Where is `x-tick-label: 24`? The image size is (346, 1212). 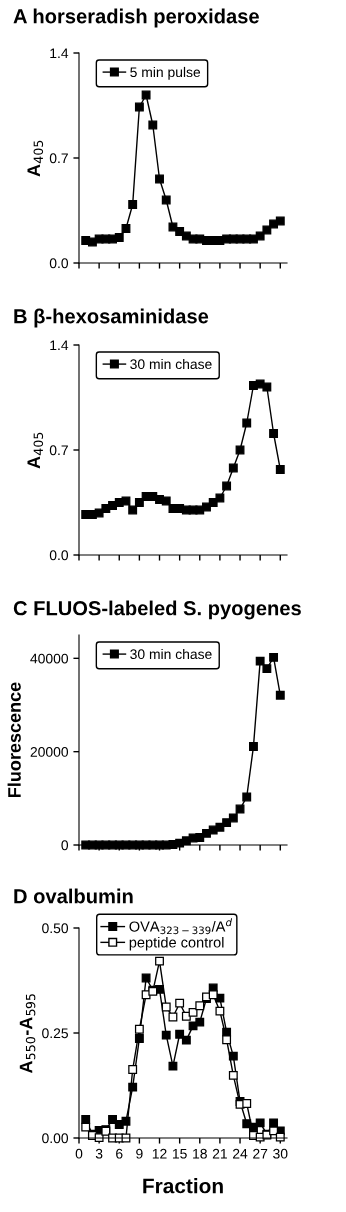
x-tick-label: 24 is located at coordinates (240, 1153).